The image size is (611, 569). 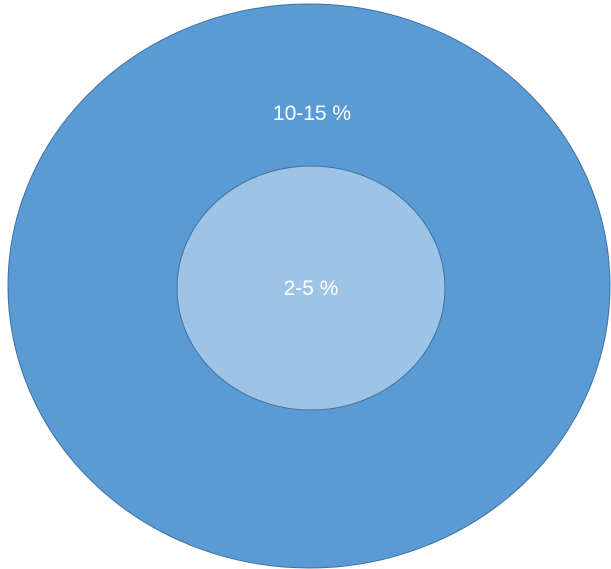 I want to click on inner-circle-label: 2-5 %, so click(x=311, y=288).